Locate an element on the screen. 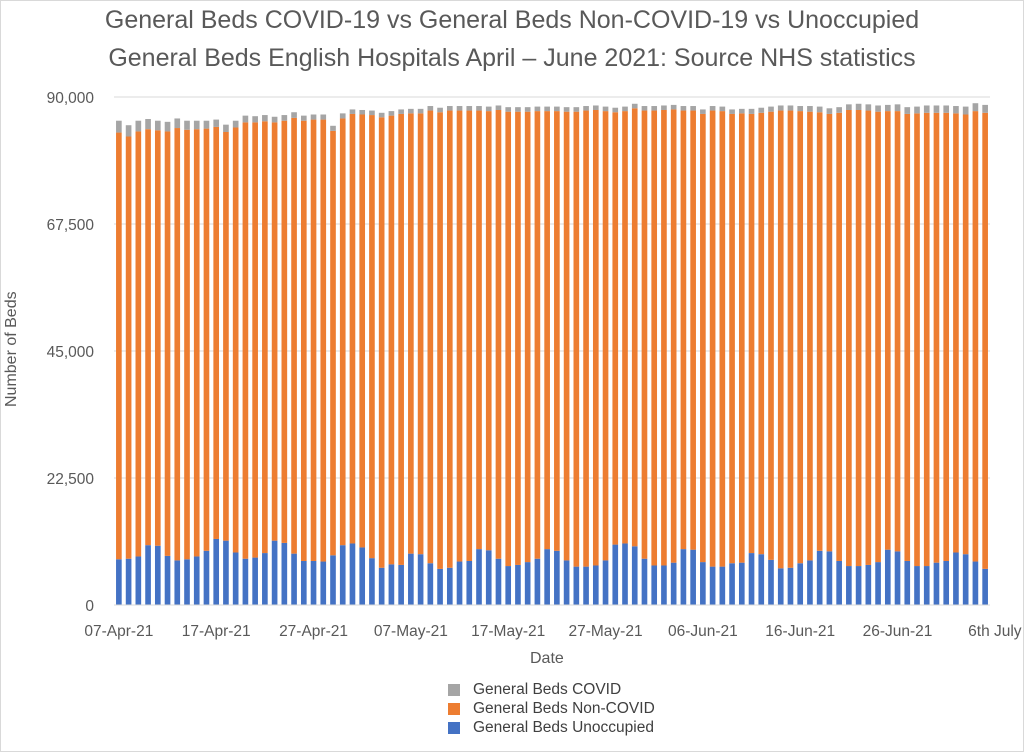 The image size is (1024, 752). x-tick-label: 6th July is located at coordinates (995, 631).